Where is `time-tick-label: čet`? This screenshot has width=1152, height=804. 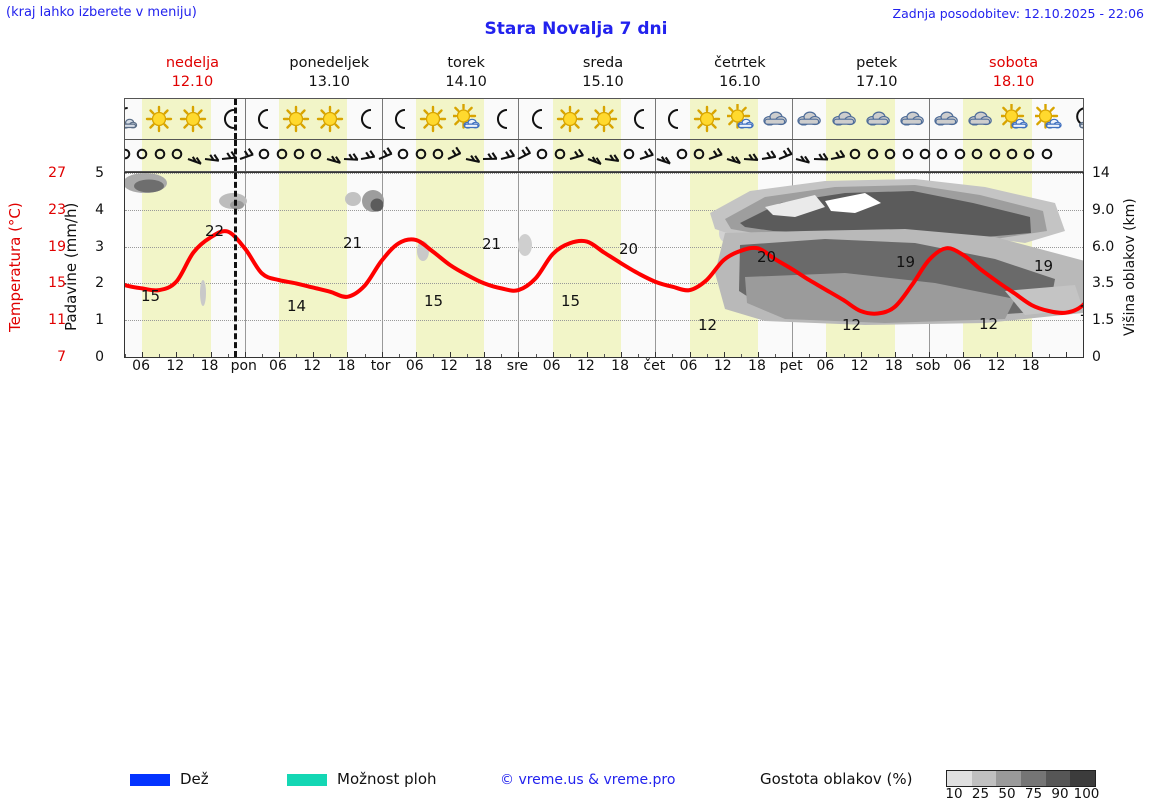 time-tick-label: čet is located at coordinates (654, 366).